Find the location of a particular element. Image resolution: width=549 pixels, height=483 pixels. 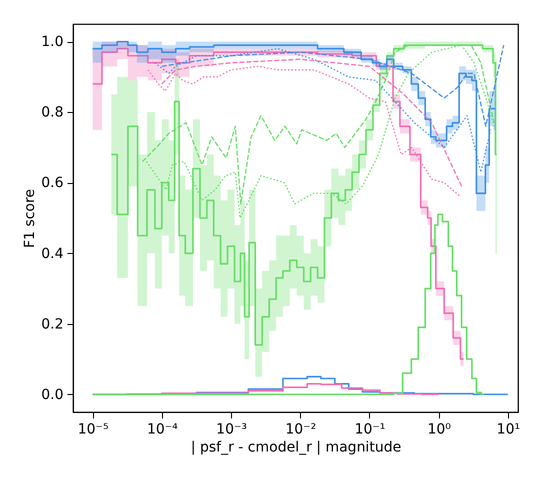

y-tick-label: 0.4 is located at coordinates (52, 254).